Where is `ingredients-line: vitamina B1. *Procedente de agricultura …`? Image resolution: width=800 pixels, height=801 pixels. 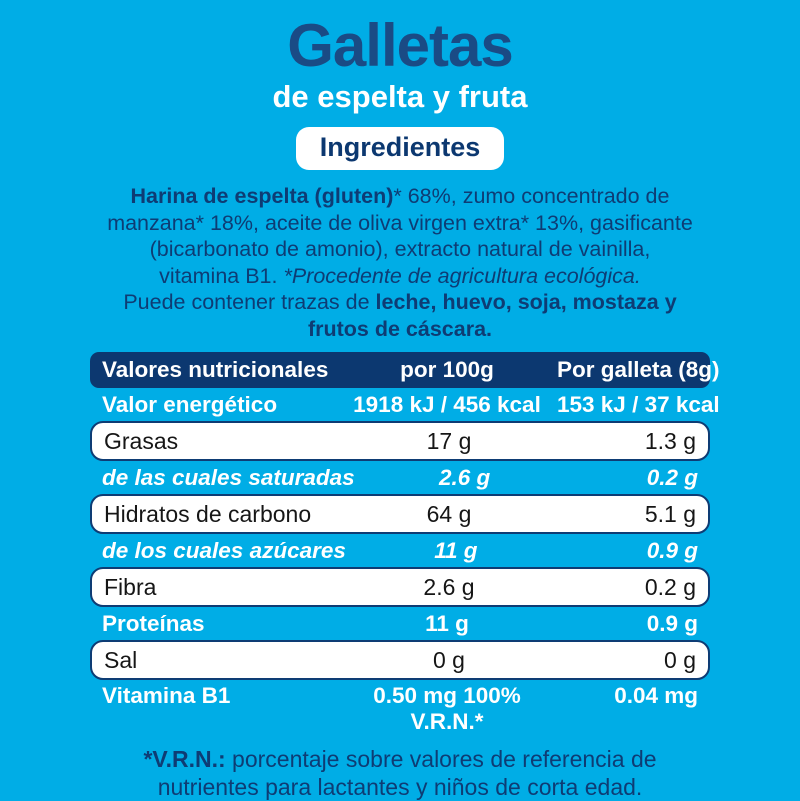
ingredients-line: vitamina B1. *Procedente de agricultura … is located at coordinates (400, 276).